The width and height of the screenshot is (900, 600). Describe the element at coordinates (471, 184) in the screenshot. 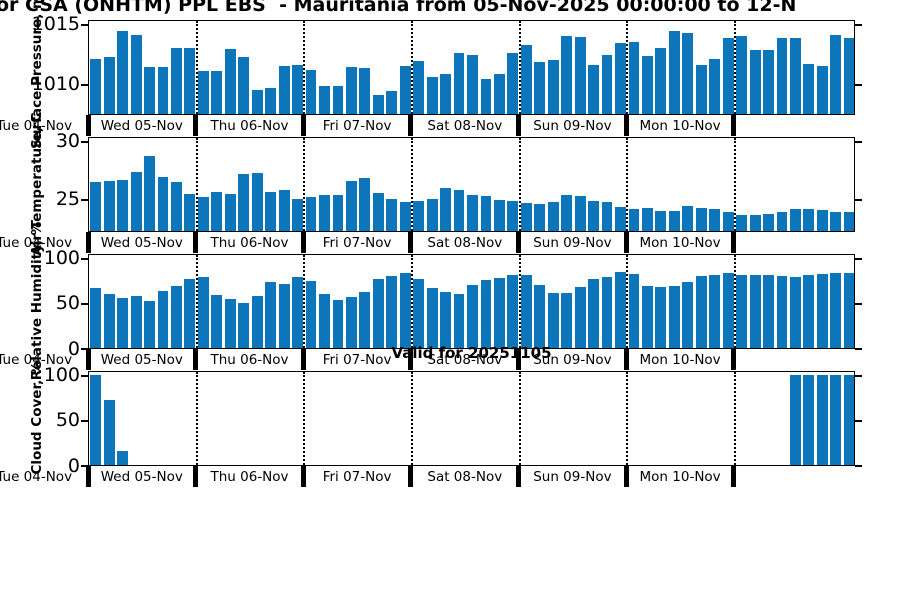

I see `air-temperature-plot` at that location.